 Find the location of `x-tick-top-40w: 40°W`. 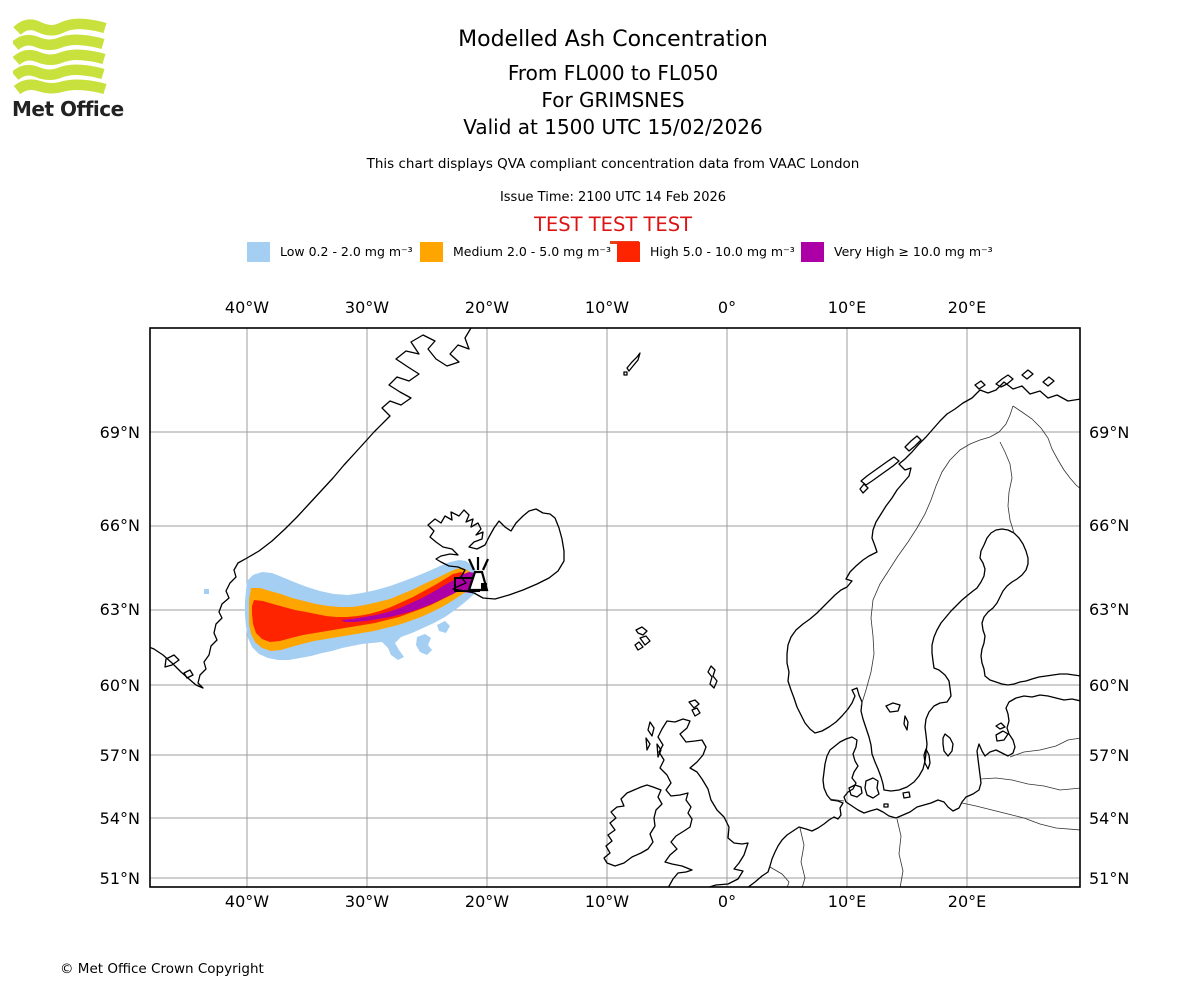

x-tick-top-40w: 40°W is located at coordinates (247, 307).